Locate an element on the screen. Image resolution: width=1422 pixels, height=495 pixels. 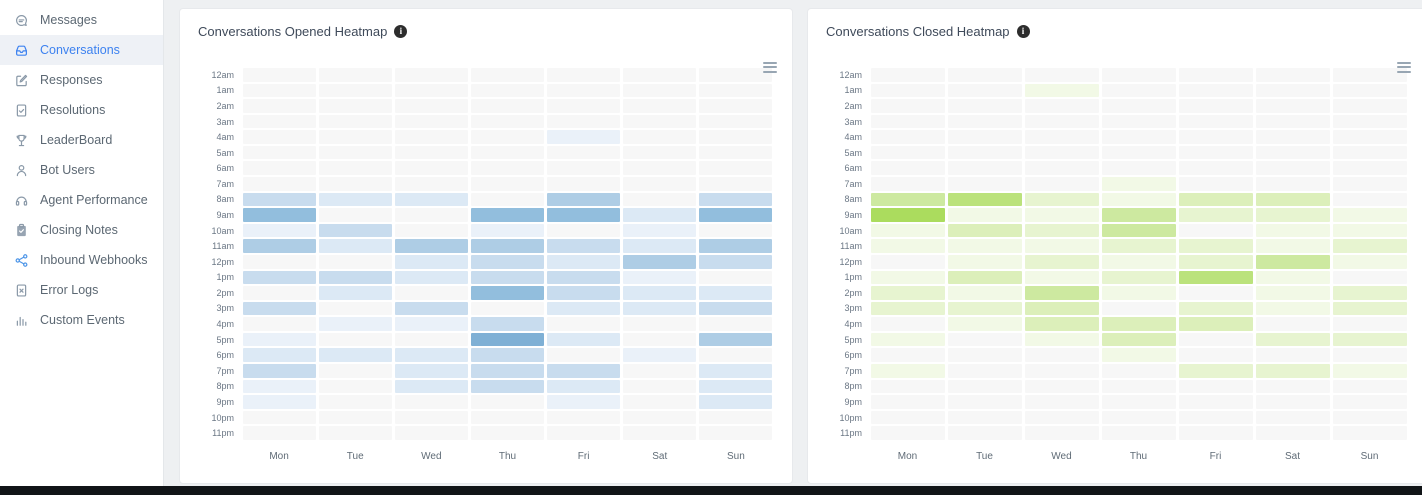
sidebar-item-bot-users: Bot Users is located at coordinates (81, 170).